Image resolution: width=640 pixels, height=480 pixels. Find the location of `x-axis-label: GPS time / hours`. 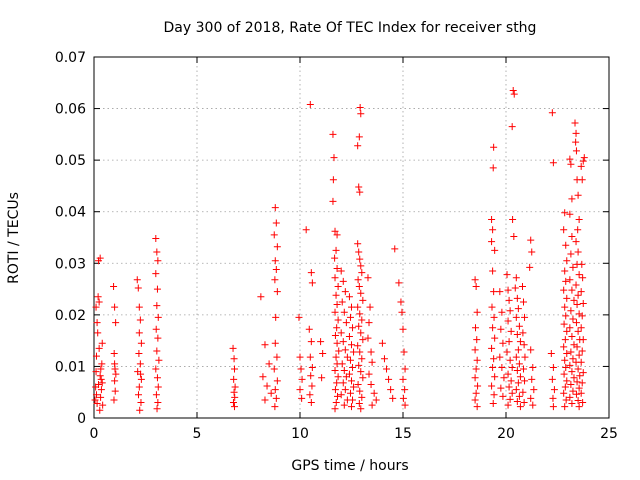

x-axis-label: GPS time / hours is located at coordinates (349, 466).